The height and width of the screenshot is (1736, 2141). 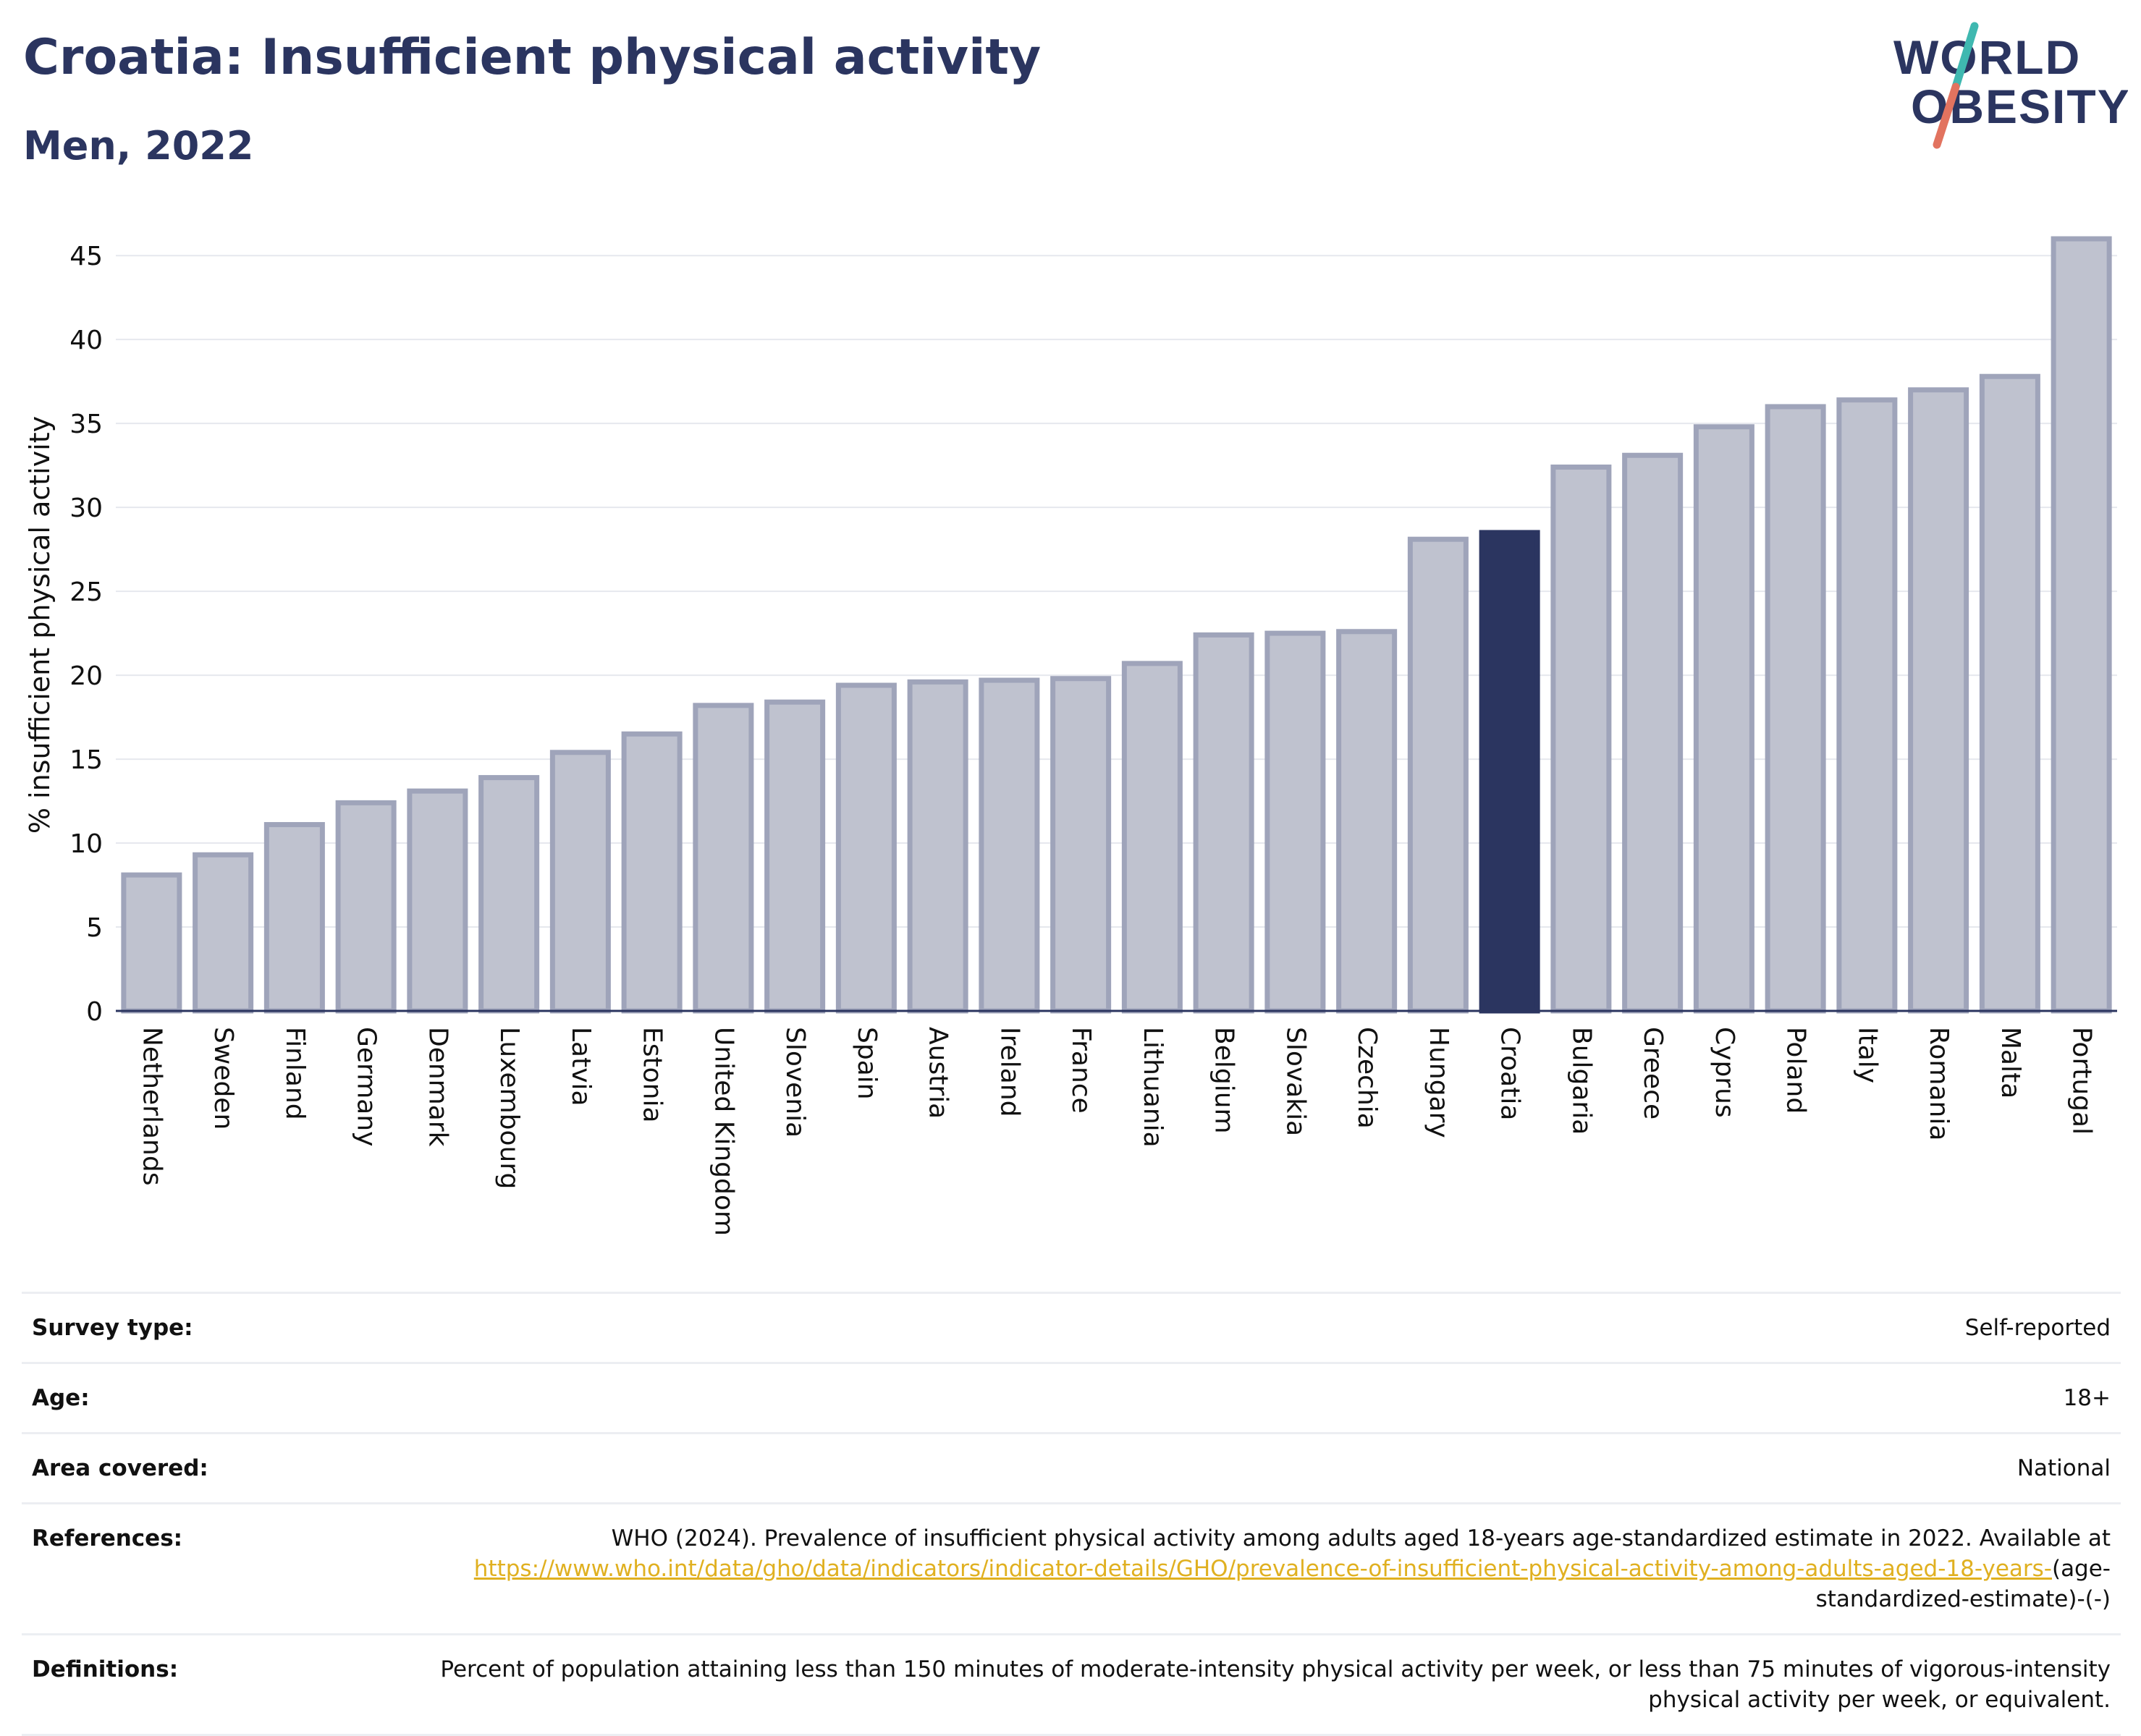 What do you see at coordinates (107, 1538) in the screenshot?
I see `references-label: References:` at bounding box center [107, 1538].